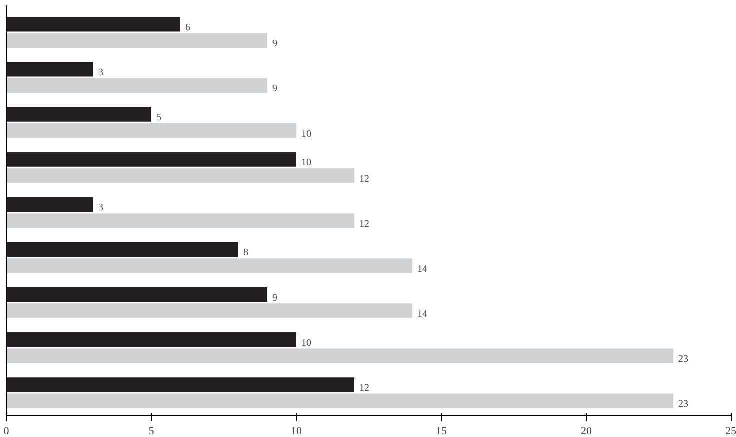  I want to click on data-label: 5, so click(159, 118).